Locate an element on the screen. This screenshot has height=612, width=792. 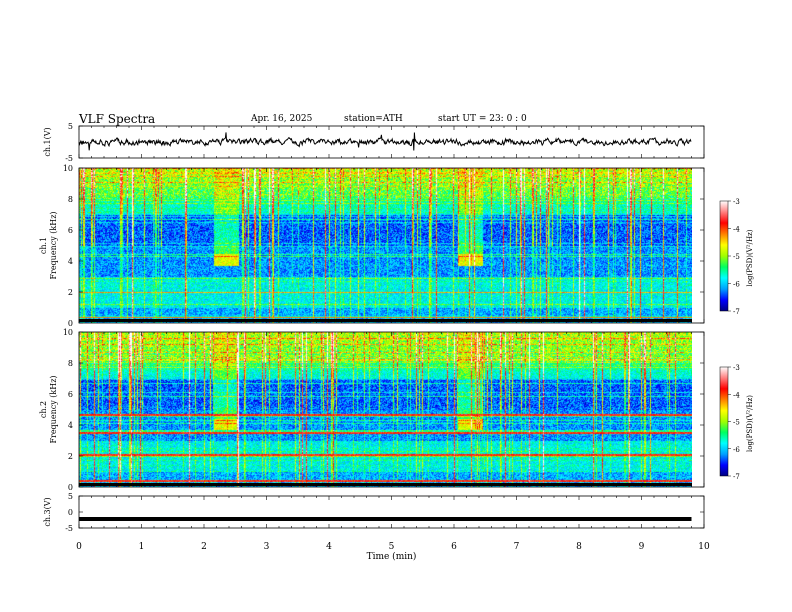
x-tick-label: 5 is located at coordinates (392, 547).